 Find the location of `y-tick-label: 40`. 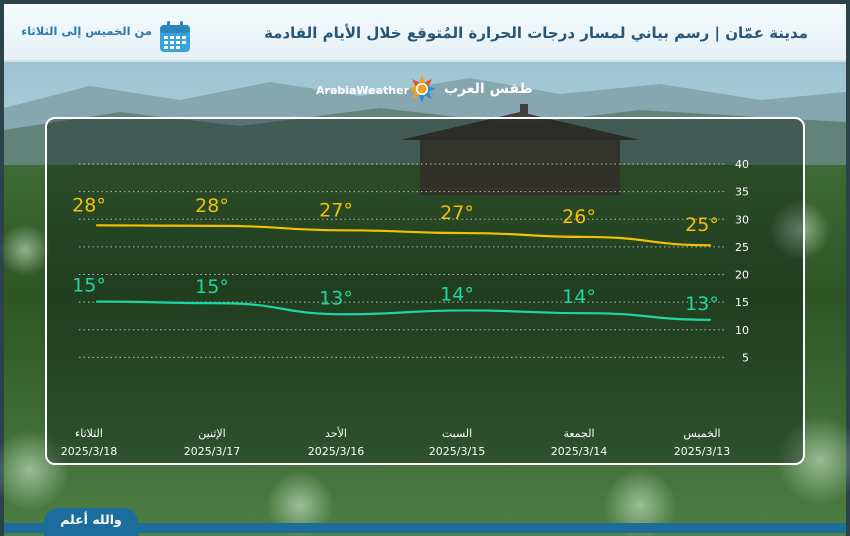

y-tick-label: 40 is located at coordinates (742, 164).